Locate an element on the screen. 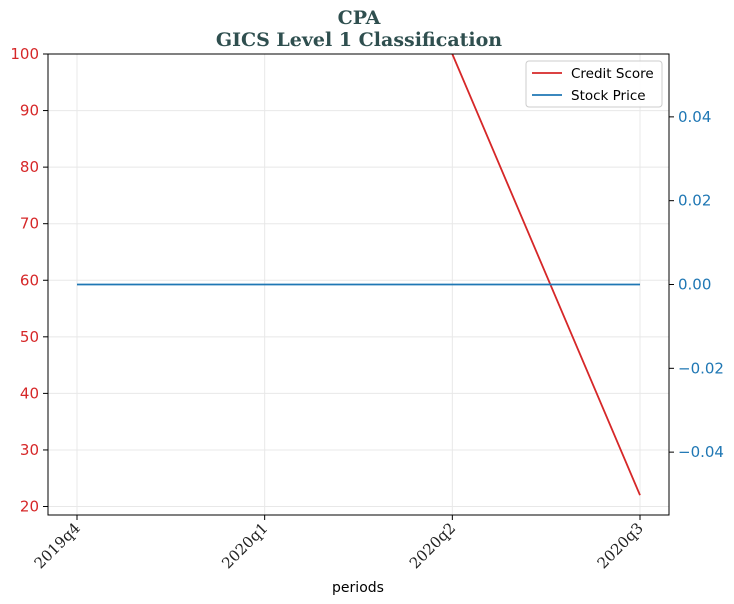 The height and width of the screenshot is (604, 734). left-tick-label-0: 20 is located at coordinates (29, 507).